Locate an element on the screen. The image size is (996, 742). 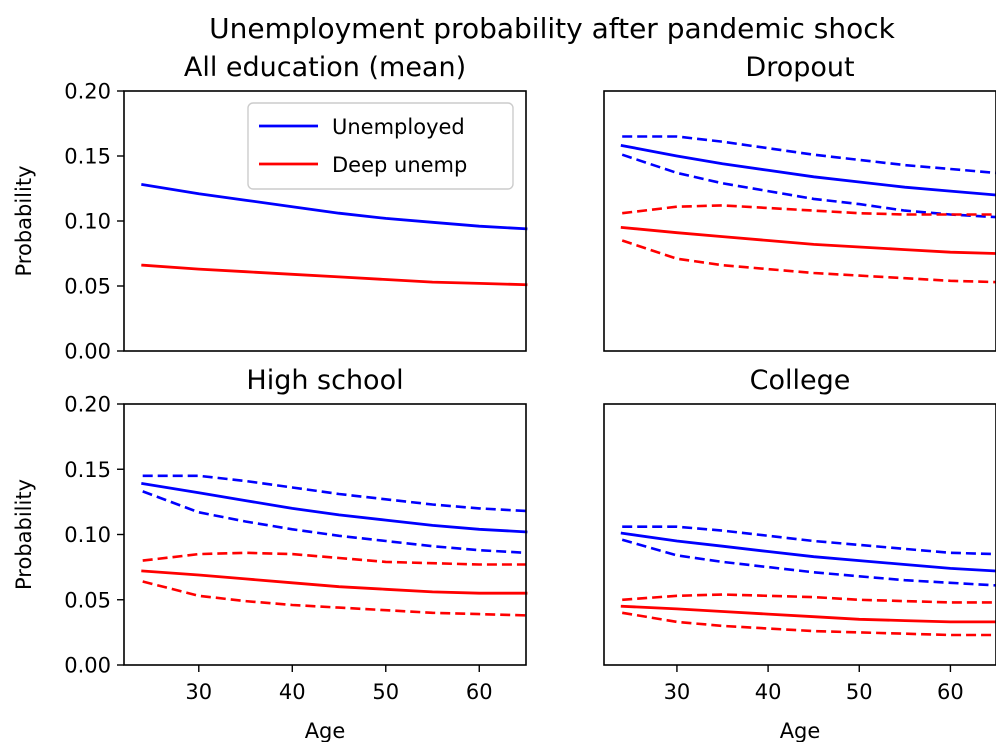
legend-label: Deep unemp is located at coordinates (399, 165).